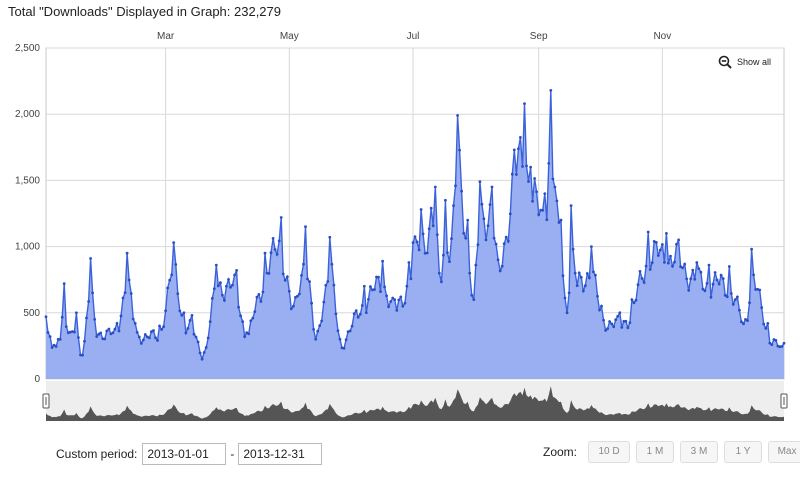 The height and width of the screenshot is (477, 800). I want to click on show-all-label: Show all, so click(754, 62).